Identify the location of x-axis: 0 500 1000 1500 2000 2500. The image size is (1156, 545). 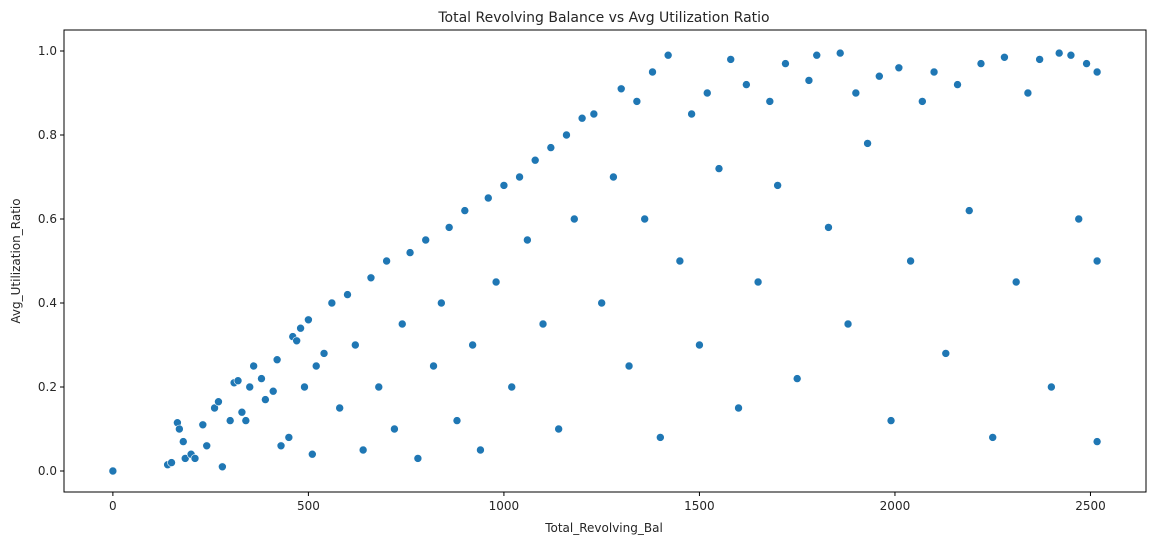
(607, 502).